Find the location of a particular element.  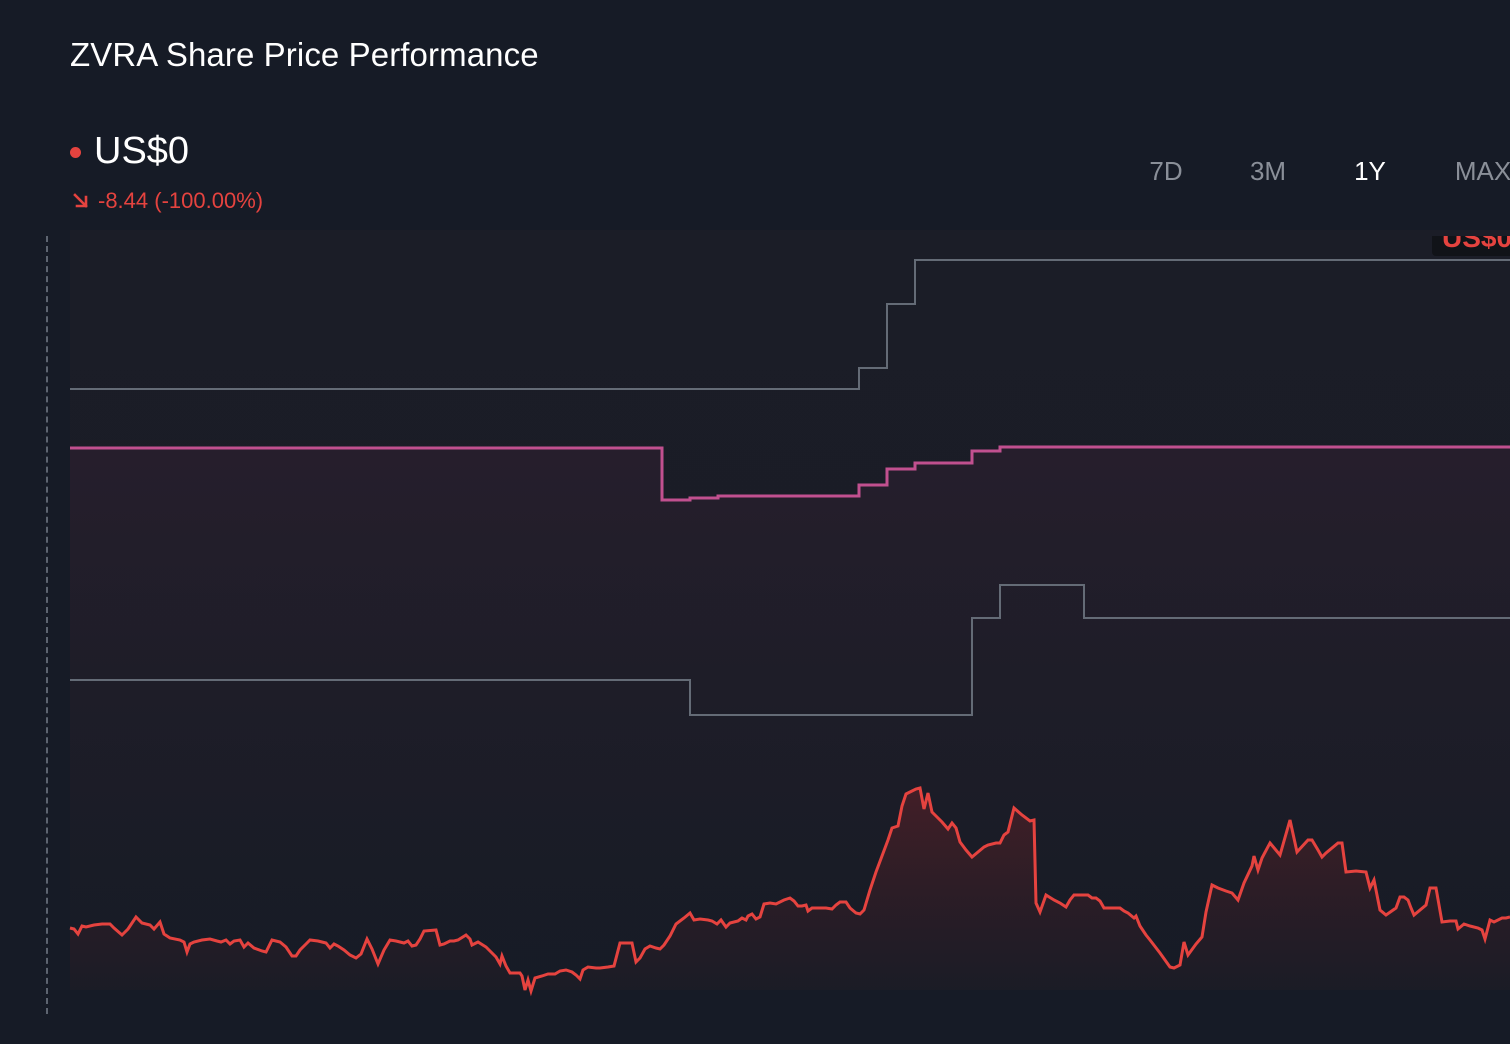

price-tag-label: US$0 is located at coordinates (1476, 244).